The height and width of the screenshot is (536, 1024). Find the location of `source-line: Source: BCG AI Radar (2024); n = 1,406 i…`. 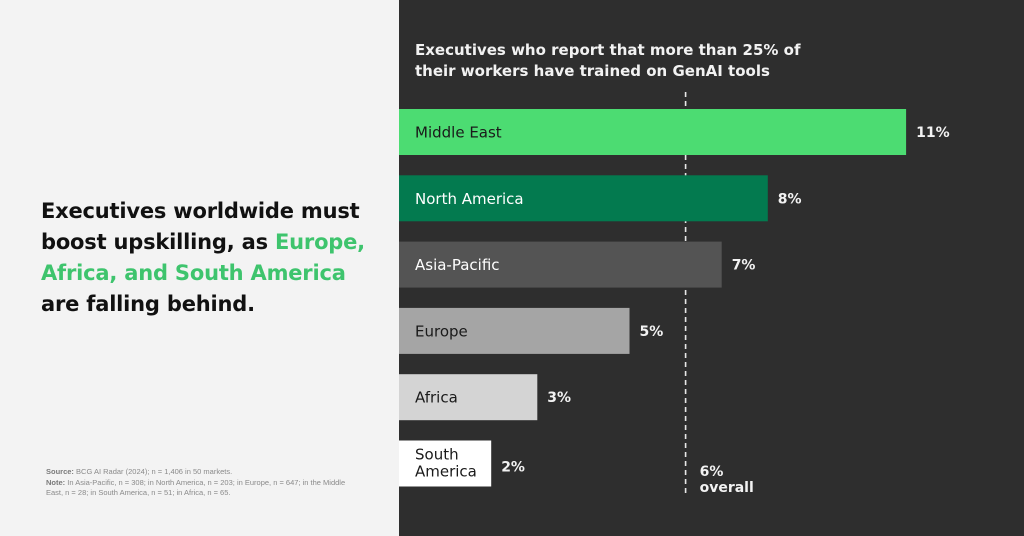

source-line: Source: BCG AI Radar (2024); n = 1,406 i… is located at coordinates (196, 472).